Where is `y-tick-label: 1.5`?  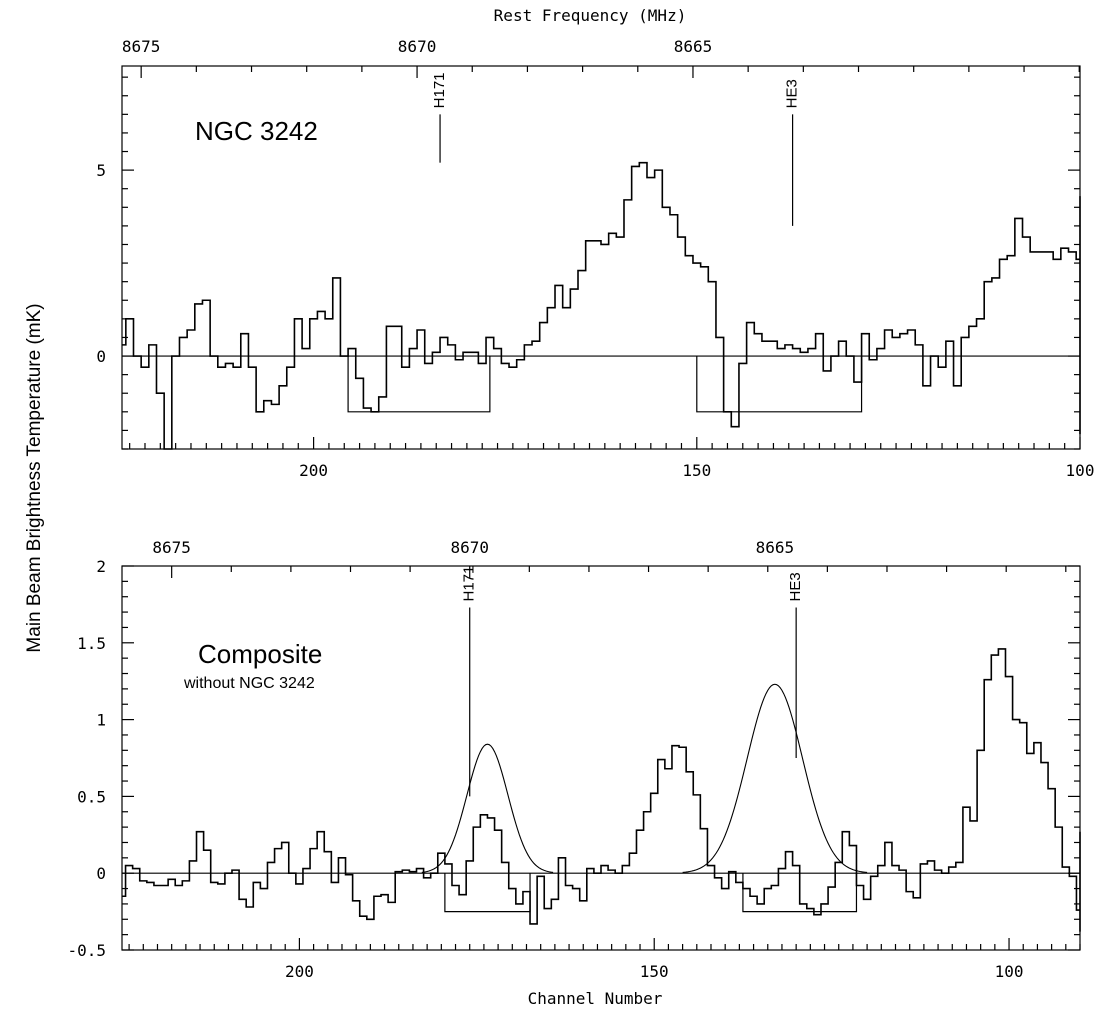
y-tick-label: 1.5 is located at coordinates (91, 643).